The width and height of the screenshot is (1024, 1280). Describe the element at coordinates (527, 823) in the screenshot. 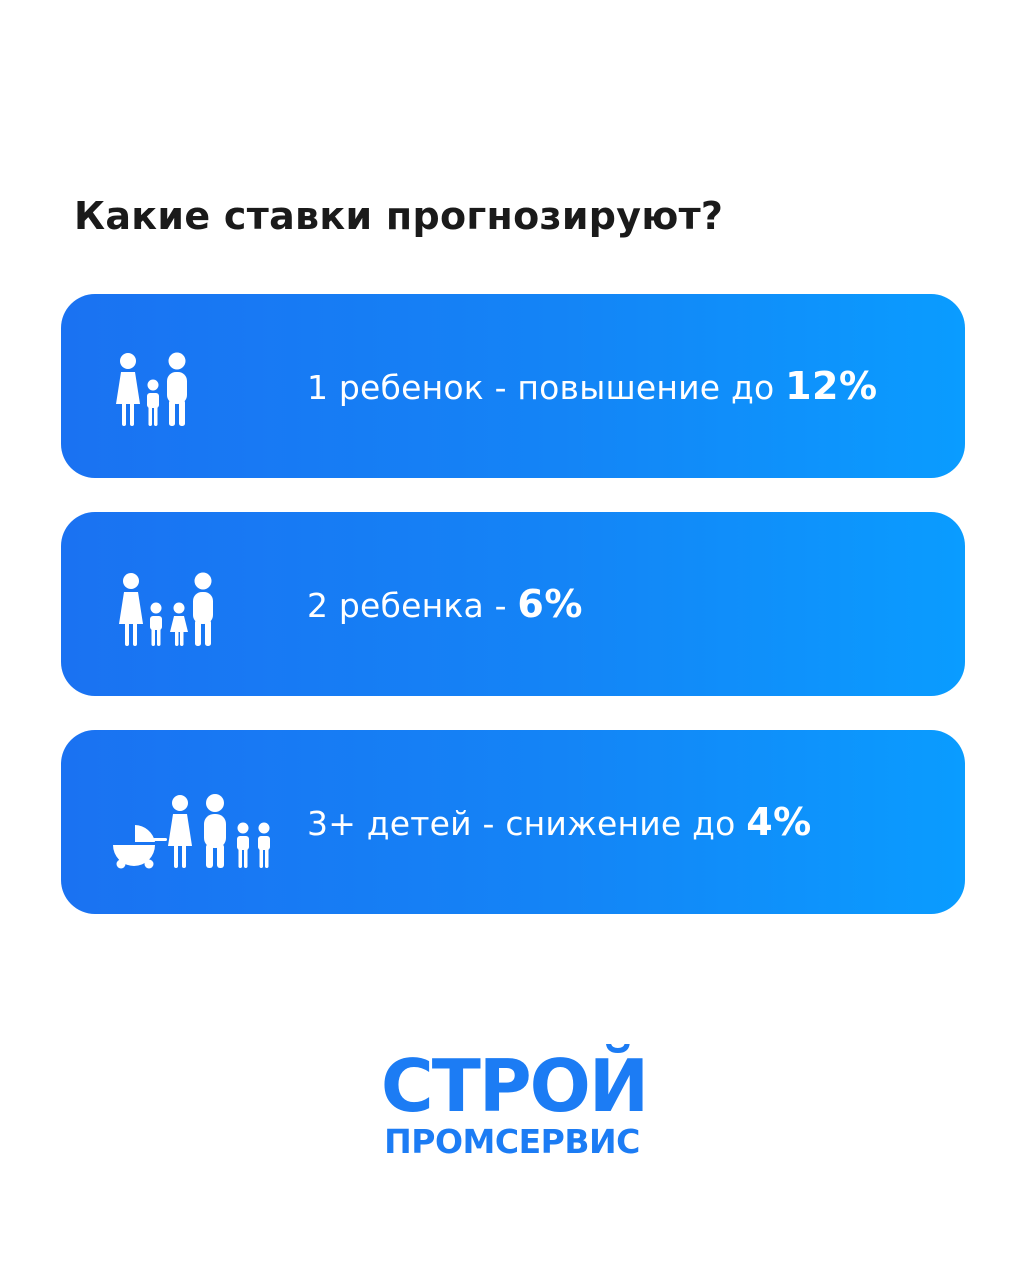

I see `rate-description: 3+ детей - снижение до` at that location.